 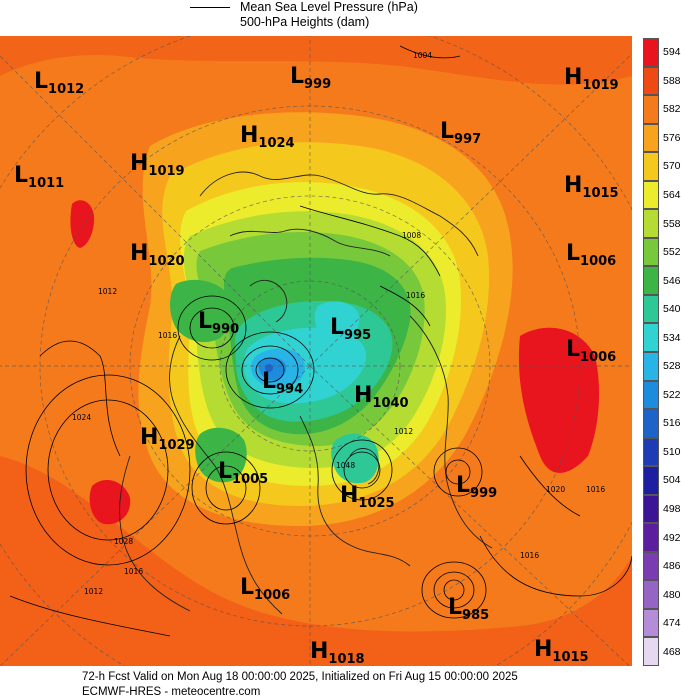 What do you see at coordinates (672, 223) in the screenshot?
I see `colorbar-label: 558` at bounding box center [672, 223].